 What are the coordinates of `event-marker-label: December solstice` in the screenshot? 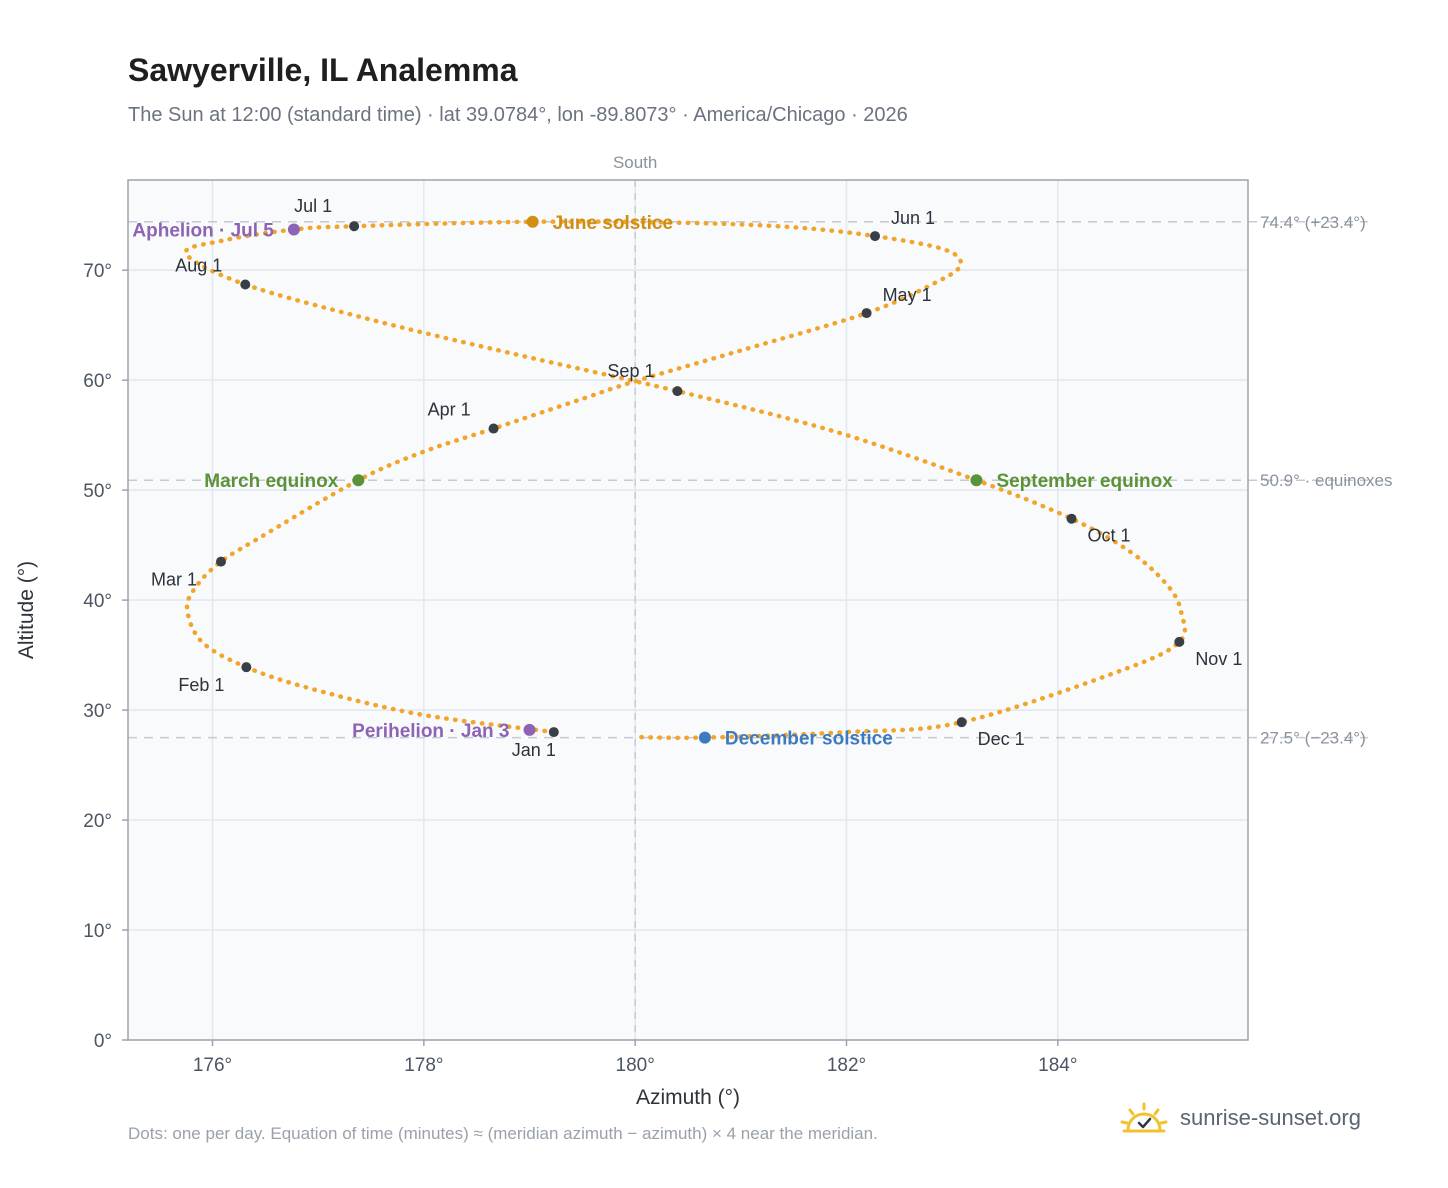 It's located at (809, 739).